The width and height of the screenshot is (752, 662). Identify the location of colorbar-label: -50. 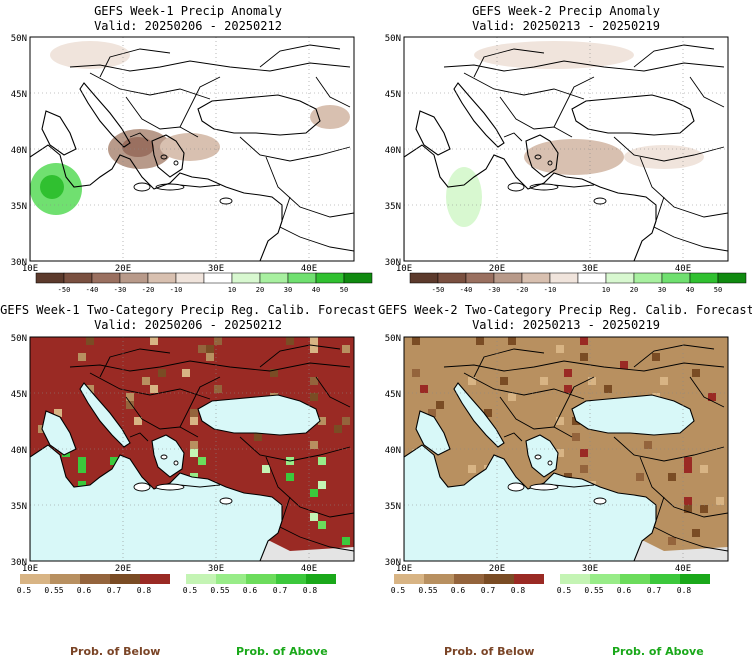
(64, 290).